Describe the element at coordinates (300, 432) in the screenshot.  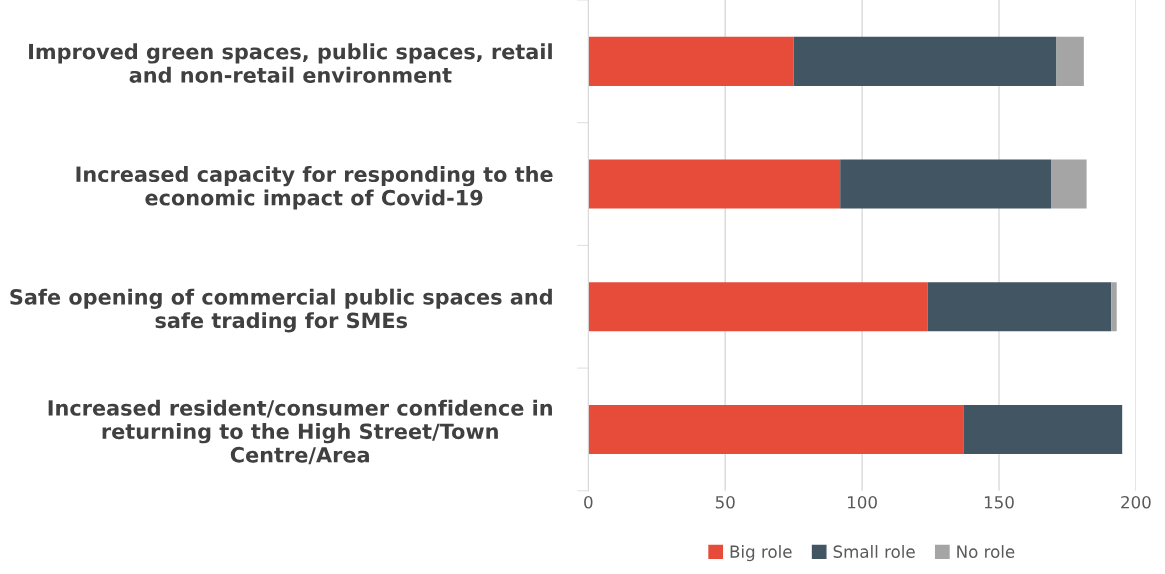
I see `y-tick-label: Increased resident/consumer confidence in returning to the High Street/Town Centre/Area` at that location.